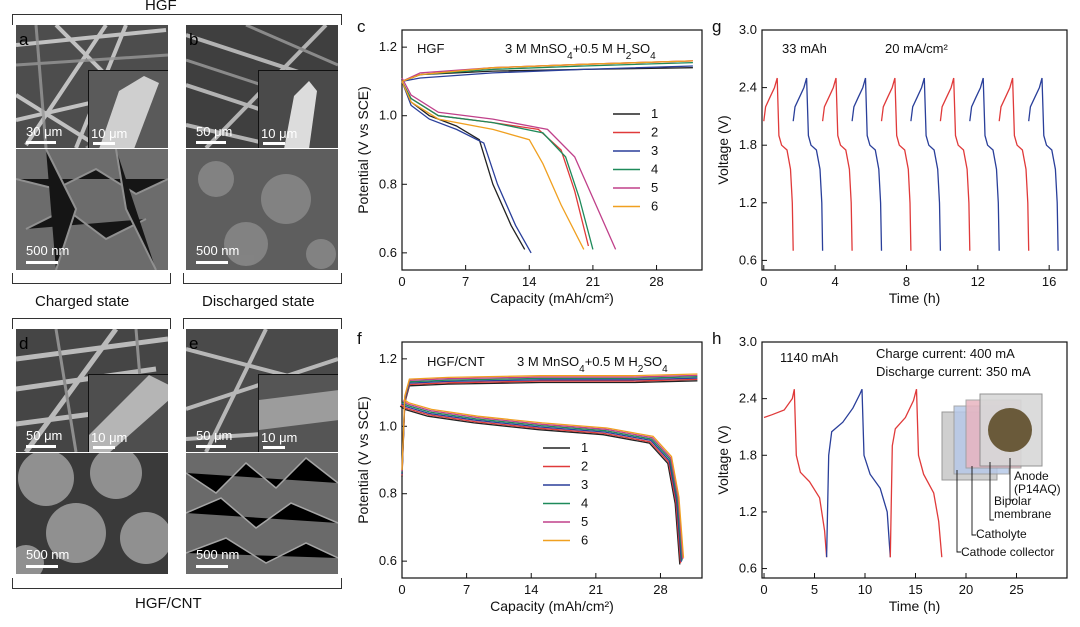  What do you see at coordinates (906, 281) in the screenshot?
I see `x-tick-label: 8` at bounding box center [906, 281].